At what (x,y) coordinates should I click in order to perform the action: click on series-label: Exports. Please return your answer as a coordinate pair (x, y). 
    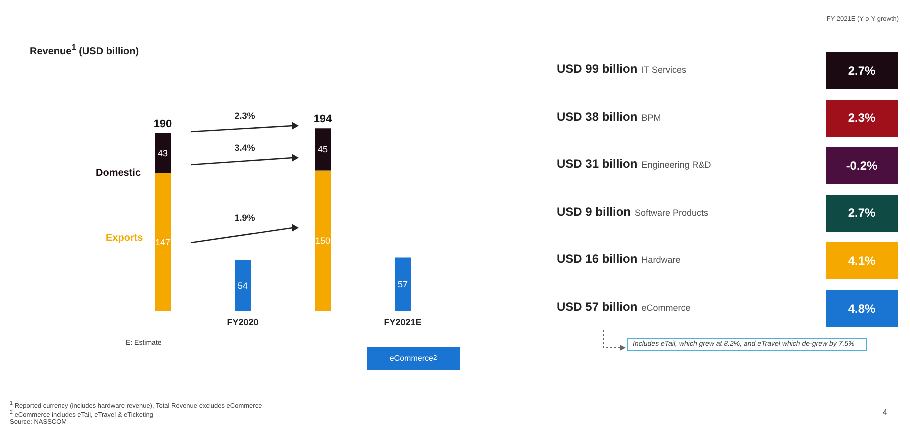
    Looking at the image, I should click on (125, 238).